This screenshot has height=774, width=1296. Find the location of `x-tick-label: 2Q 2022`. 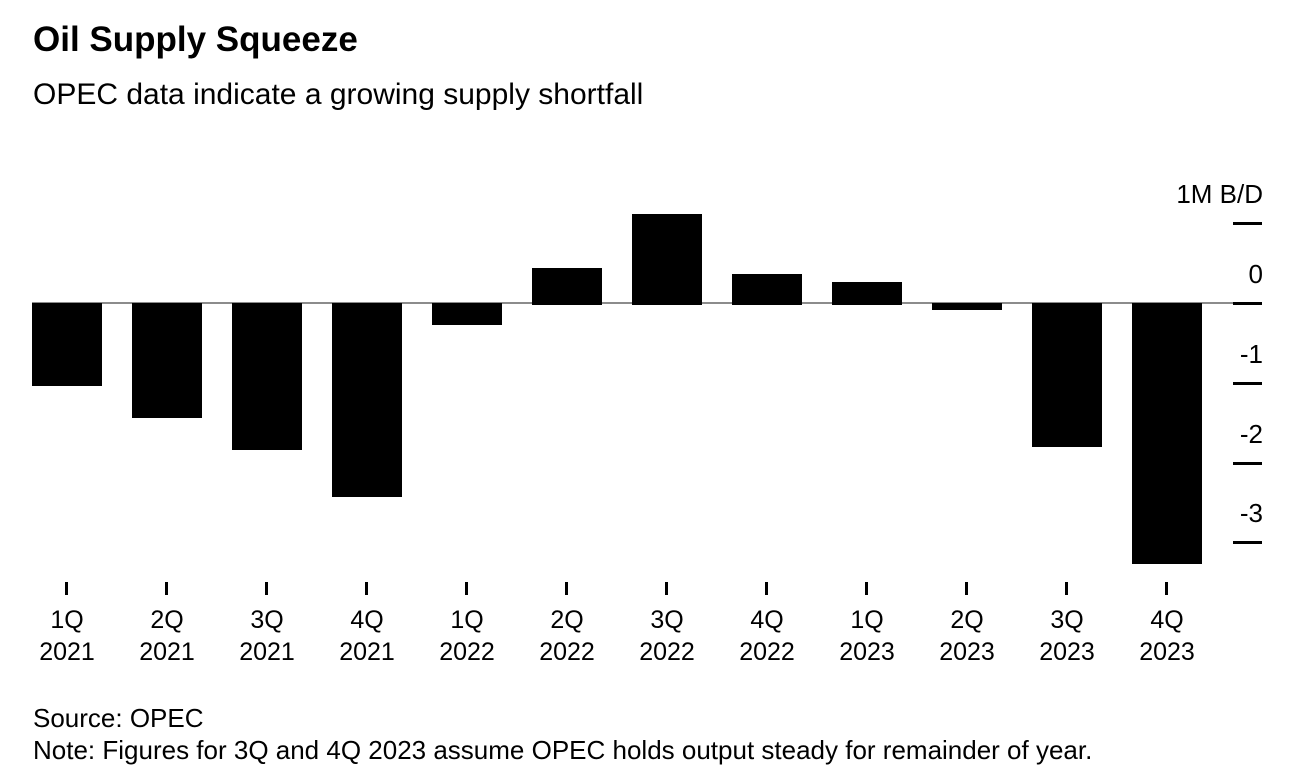

x-tick-label: 2Q 2022 is located at coordinates (567, 636).